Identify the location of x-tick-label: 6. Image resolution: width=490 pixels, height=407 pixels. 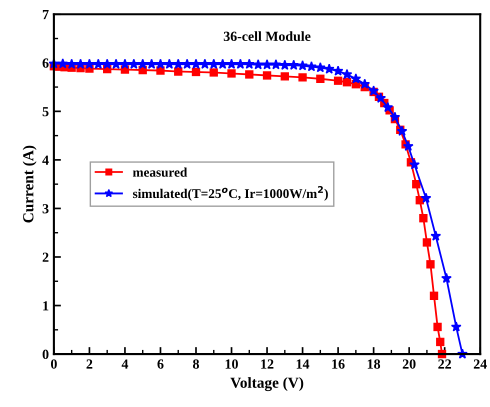
(160, 364).